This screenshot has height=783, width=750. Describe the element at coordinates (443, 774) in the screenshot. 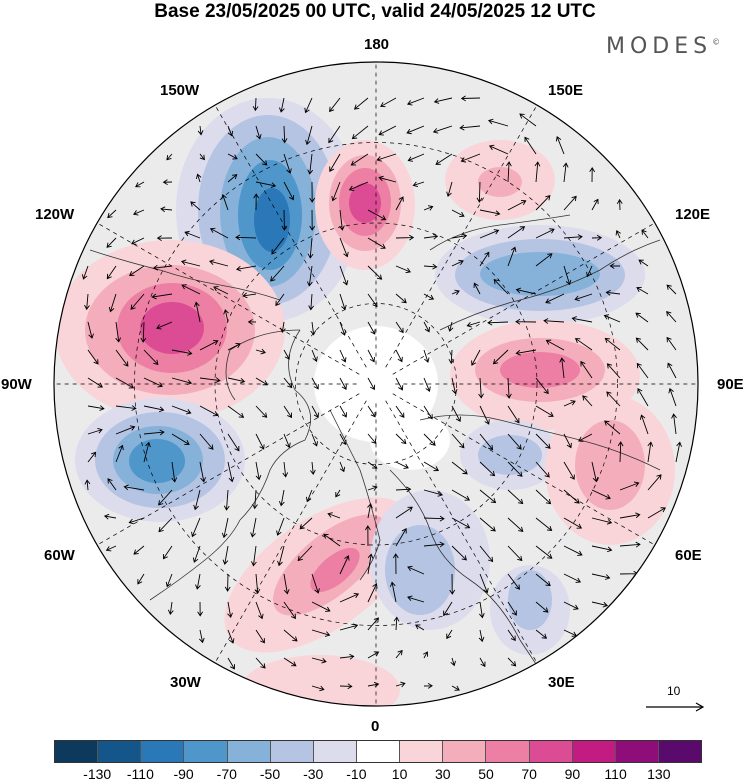

I see `colorbar-tick-label: 30` at that location.